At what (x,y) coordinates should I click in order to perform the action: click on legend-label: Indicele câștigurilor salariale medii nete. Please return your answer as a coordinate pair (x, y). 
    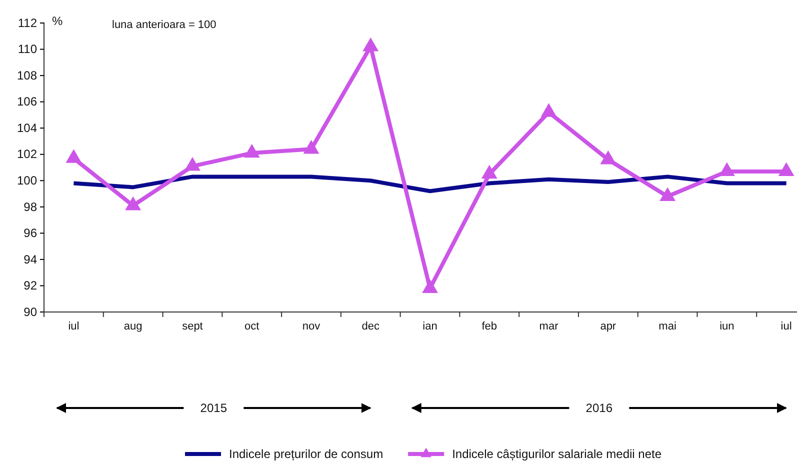
    Looking at the image, I should click on (557, 454).